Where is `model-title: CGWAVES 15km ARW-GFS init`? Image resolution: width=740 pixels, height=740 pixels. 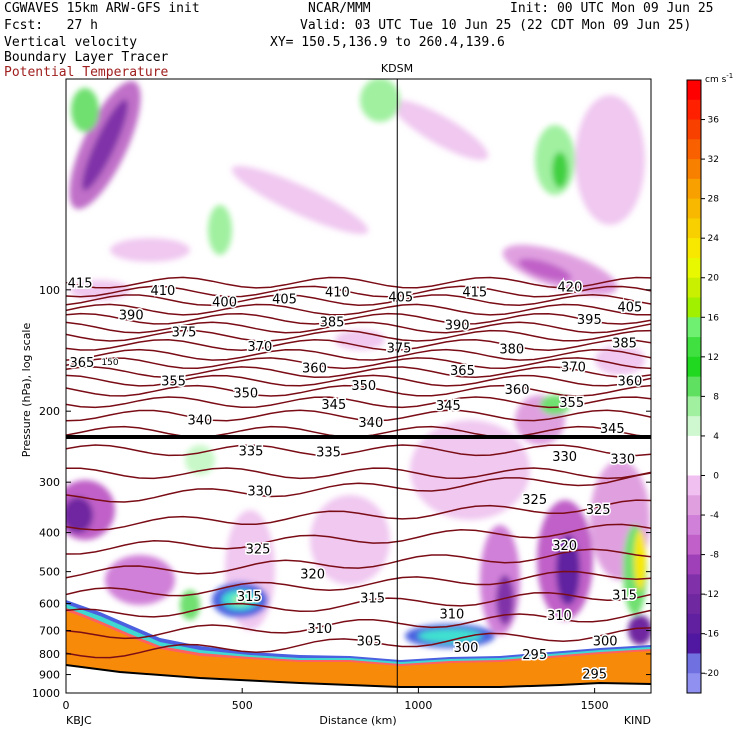
model-title: CGWAVES 15km ARW-GFS init is located at coordinates (102, 8).